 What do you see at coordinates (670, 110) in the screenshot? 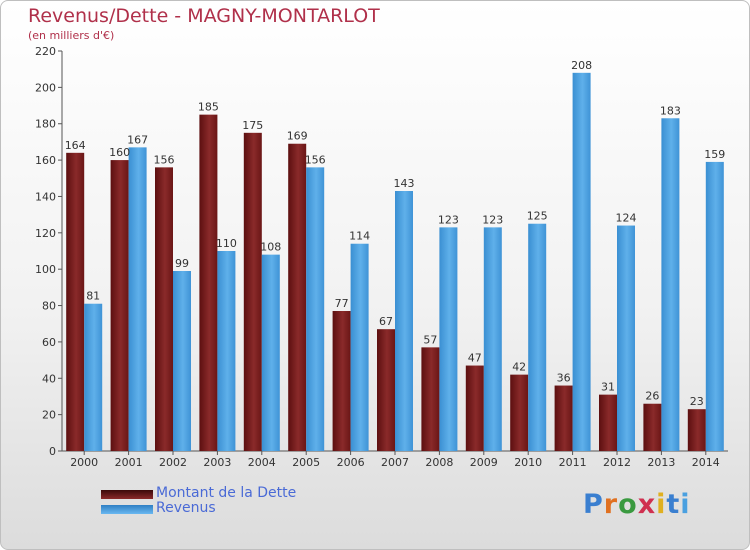
I see `data-label-revenue: 183` at bounding box center [670, 110].